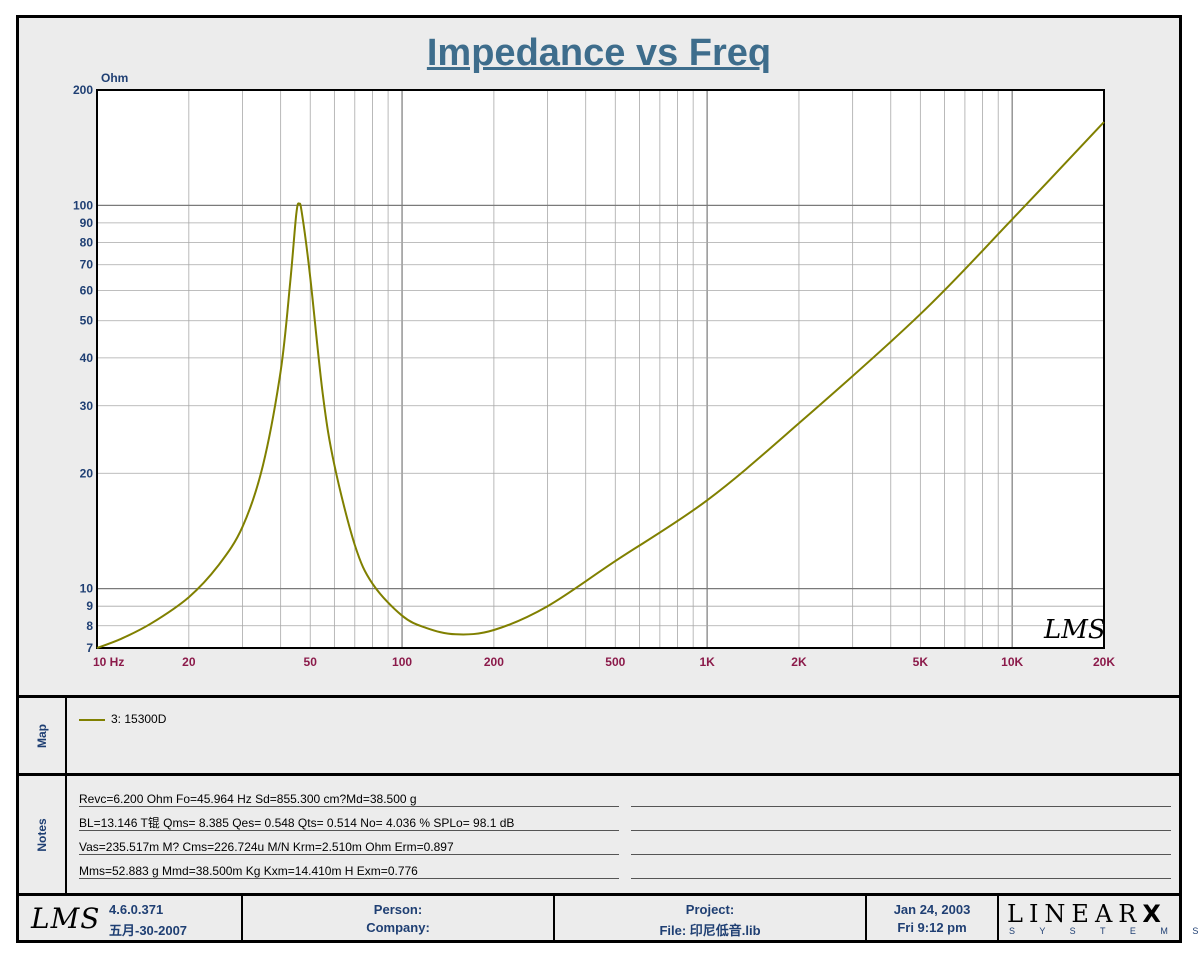 Image resolution: width=1200 pixels, height=960 pixels. What do you see at coordinates (87, 265) in the screenshot?
I see `y-tick-label: 70` at bounding box center [87, 265].